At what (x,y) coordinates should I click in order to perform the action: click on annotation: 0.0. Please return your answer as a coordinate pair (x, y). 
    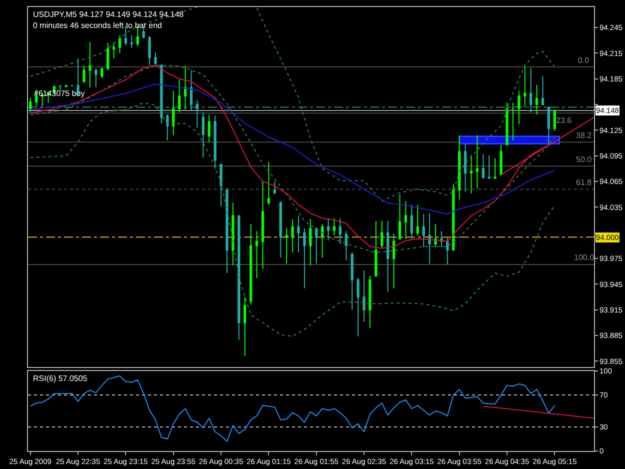
    Looking at the image, I should click on (584, 60).